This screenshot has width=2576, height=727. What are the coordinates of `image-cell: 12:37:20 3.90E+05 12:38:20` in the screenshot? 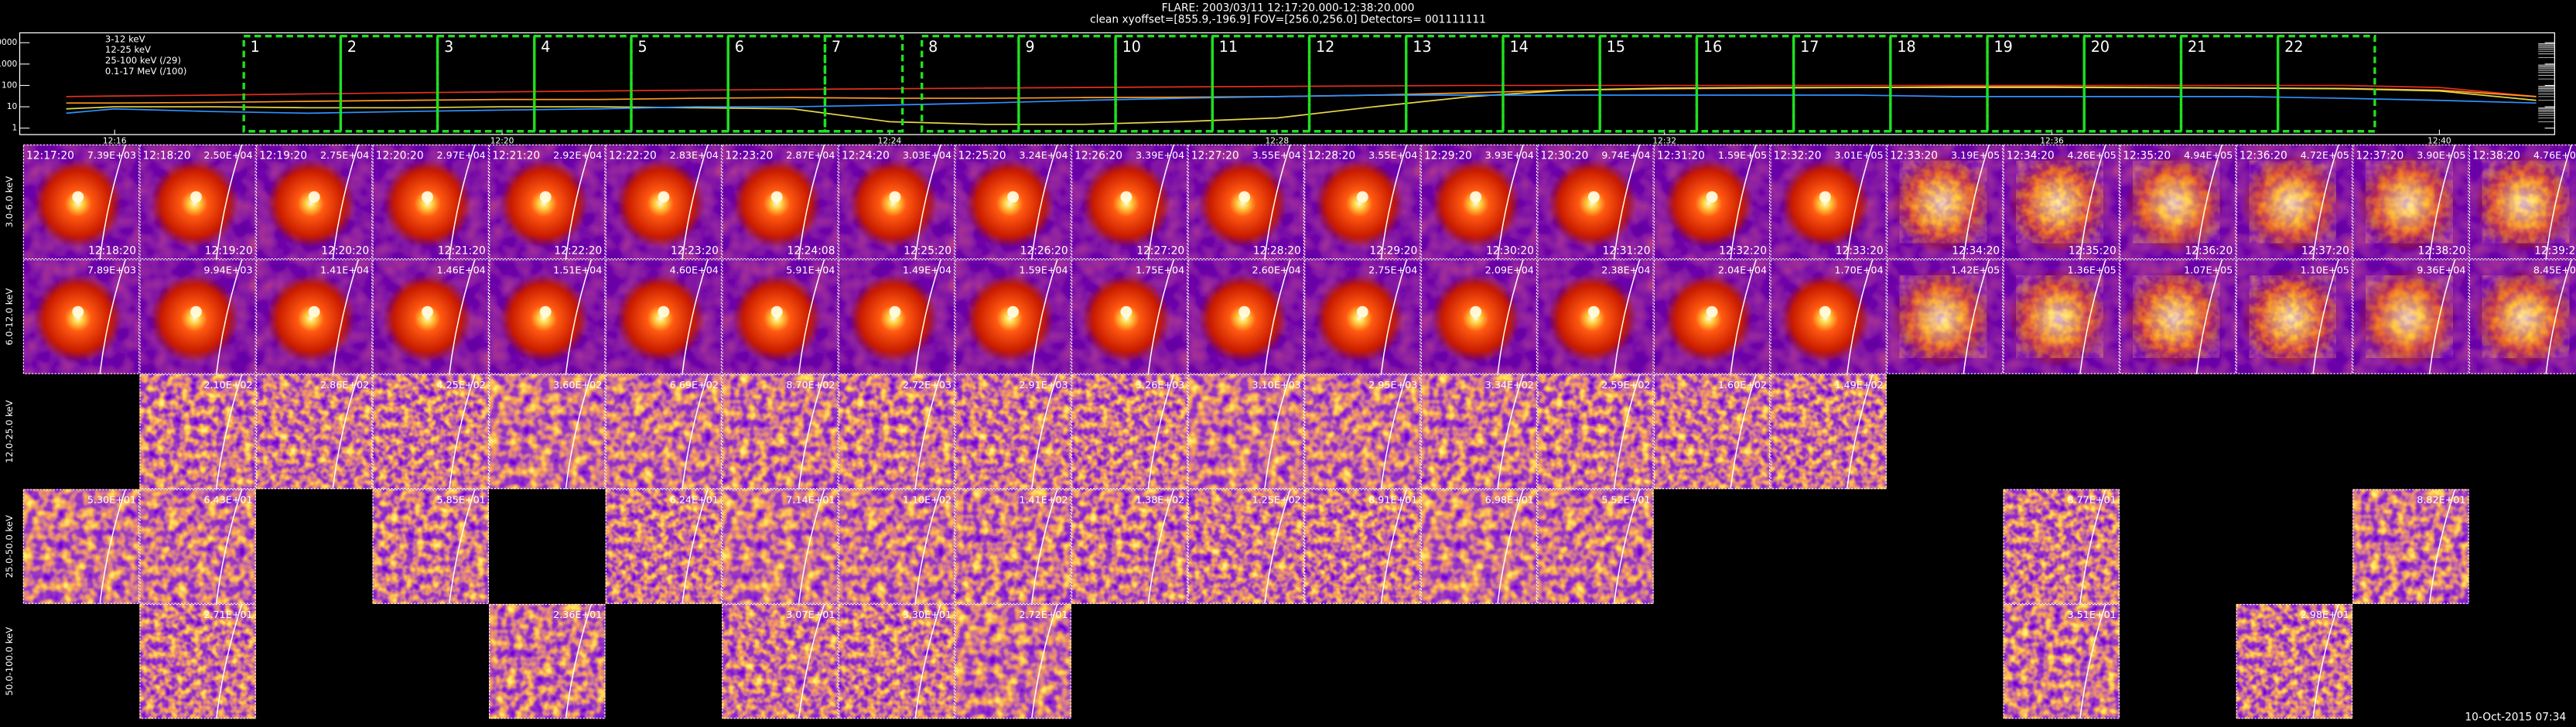 It's located at (2410, 202).